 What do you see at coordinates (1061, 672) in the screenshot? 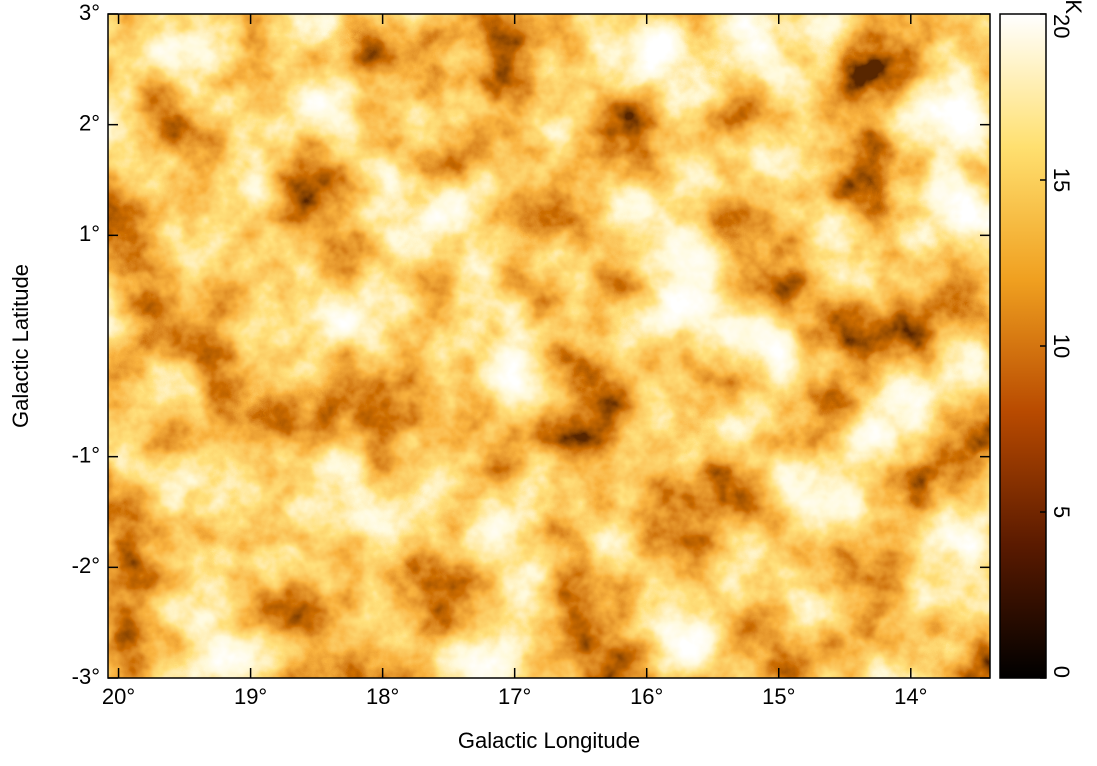
I see `colorbar-tick-label: 0` at bounding box center [1061, 672].